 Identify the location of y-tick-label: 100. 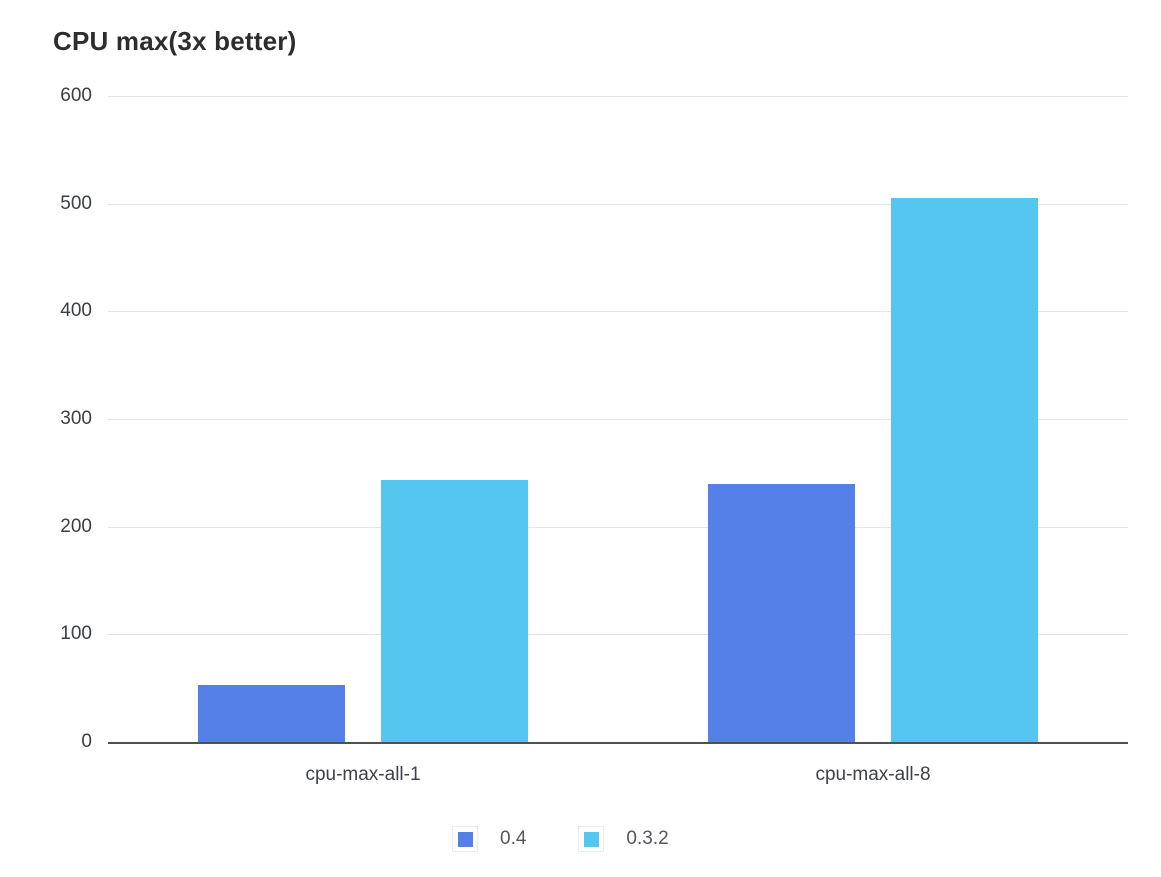
(76, 633).